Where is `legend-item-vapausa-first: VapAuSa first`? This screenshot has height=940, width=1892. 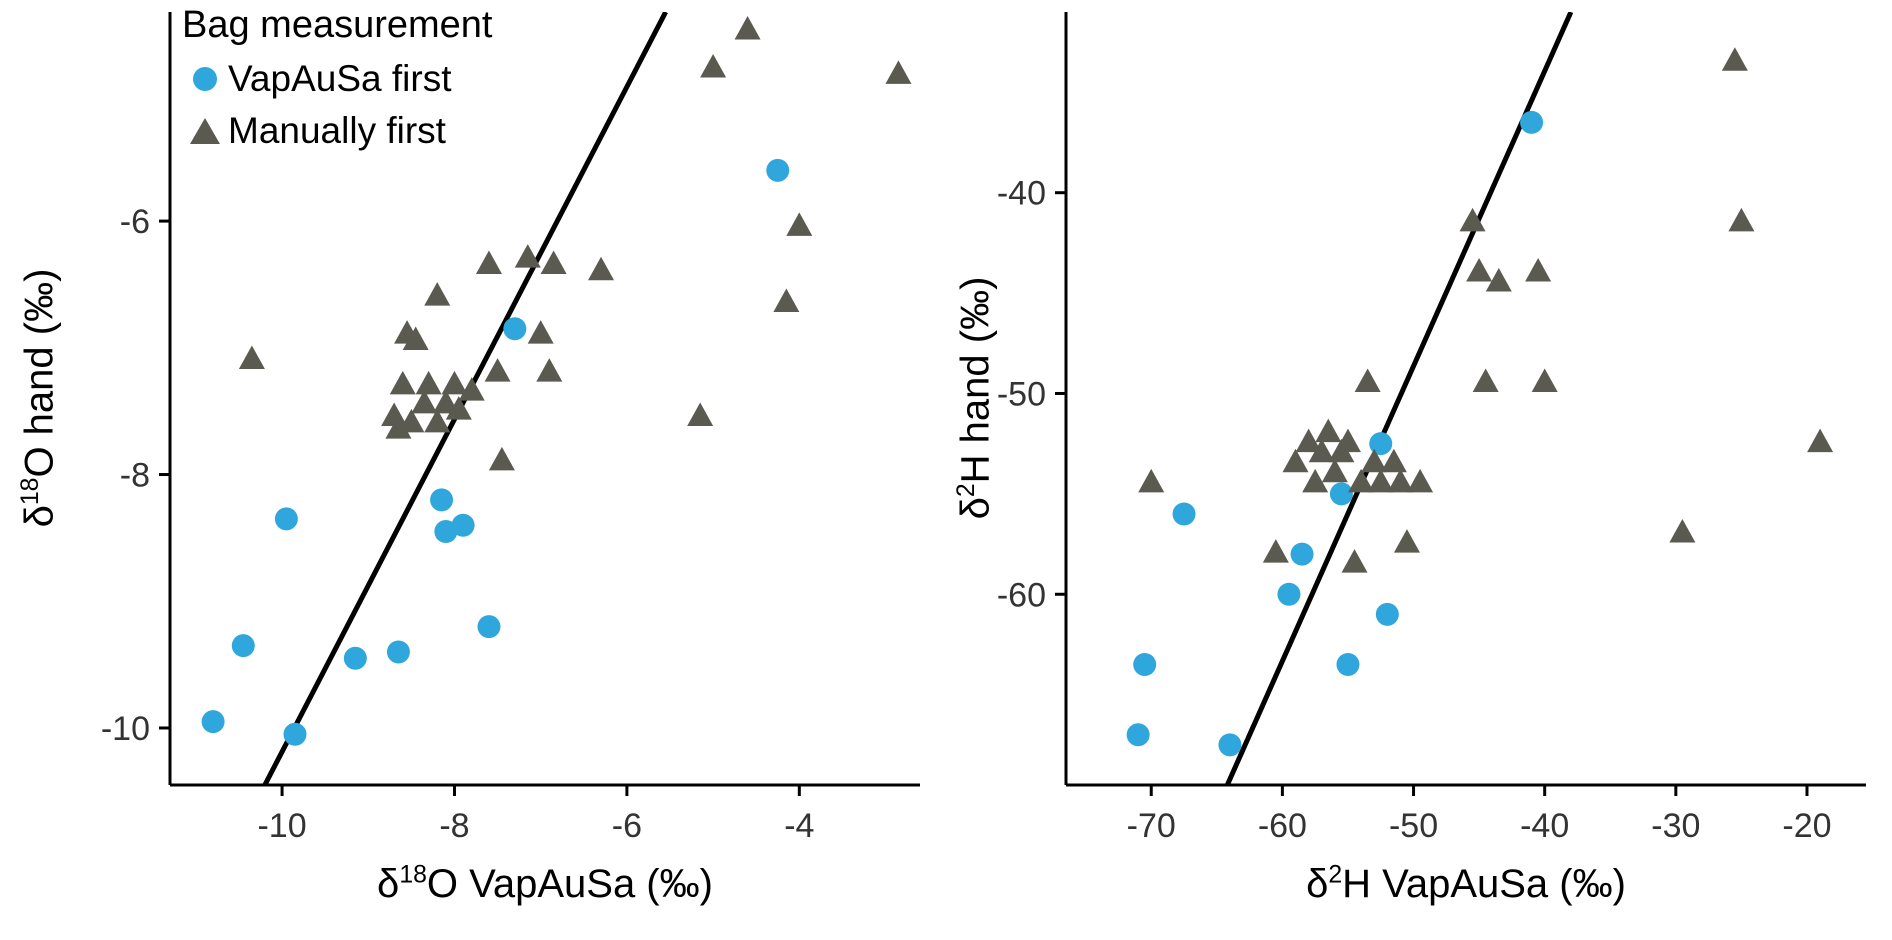
legend-item-vapausa-first: VapAuSa first is located at coordinates (337, 79).